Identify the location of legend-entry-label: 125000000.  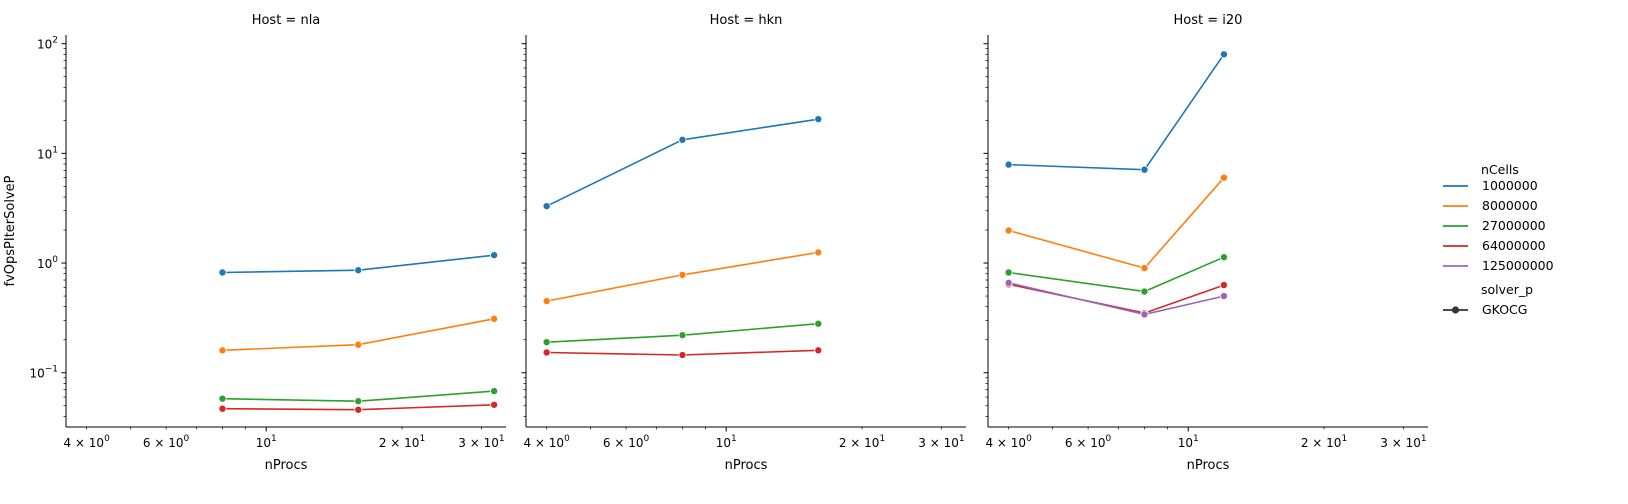
(1518, 265).